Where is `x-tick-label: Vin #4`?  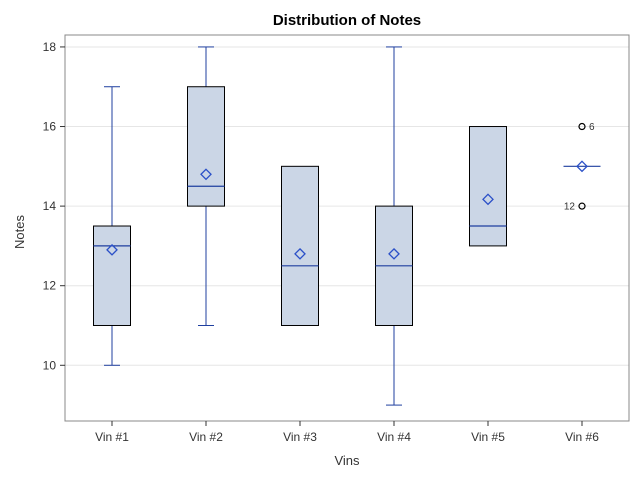
x-tick-label: Vin #4 is located at coordinates (394, 437).